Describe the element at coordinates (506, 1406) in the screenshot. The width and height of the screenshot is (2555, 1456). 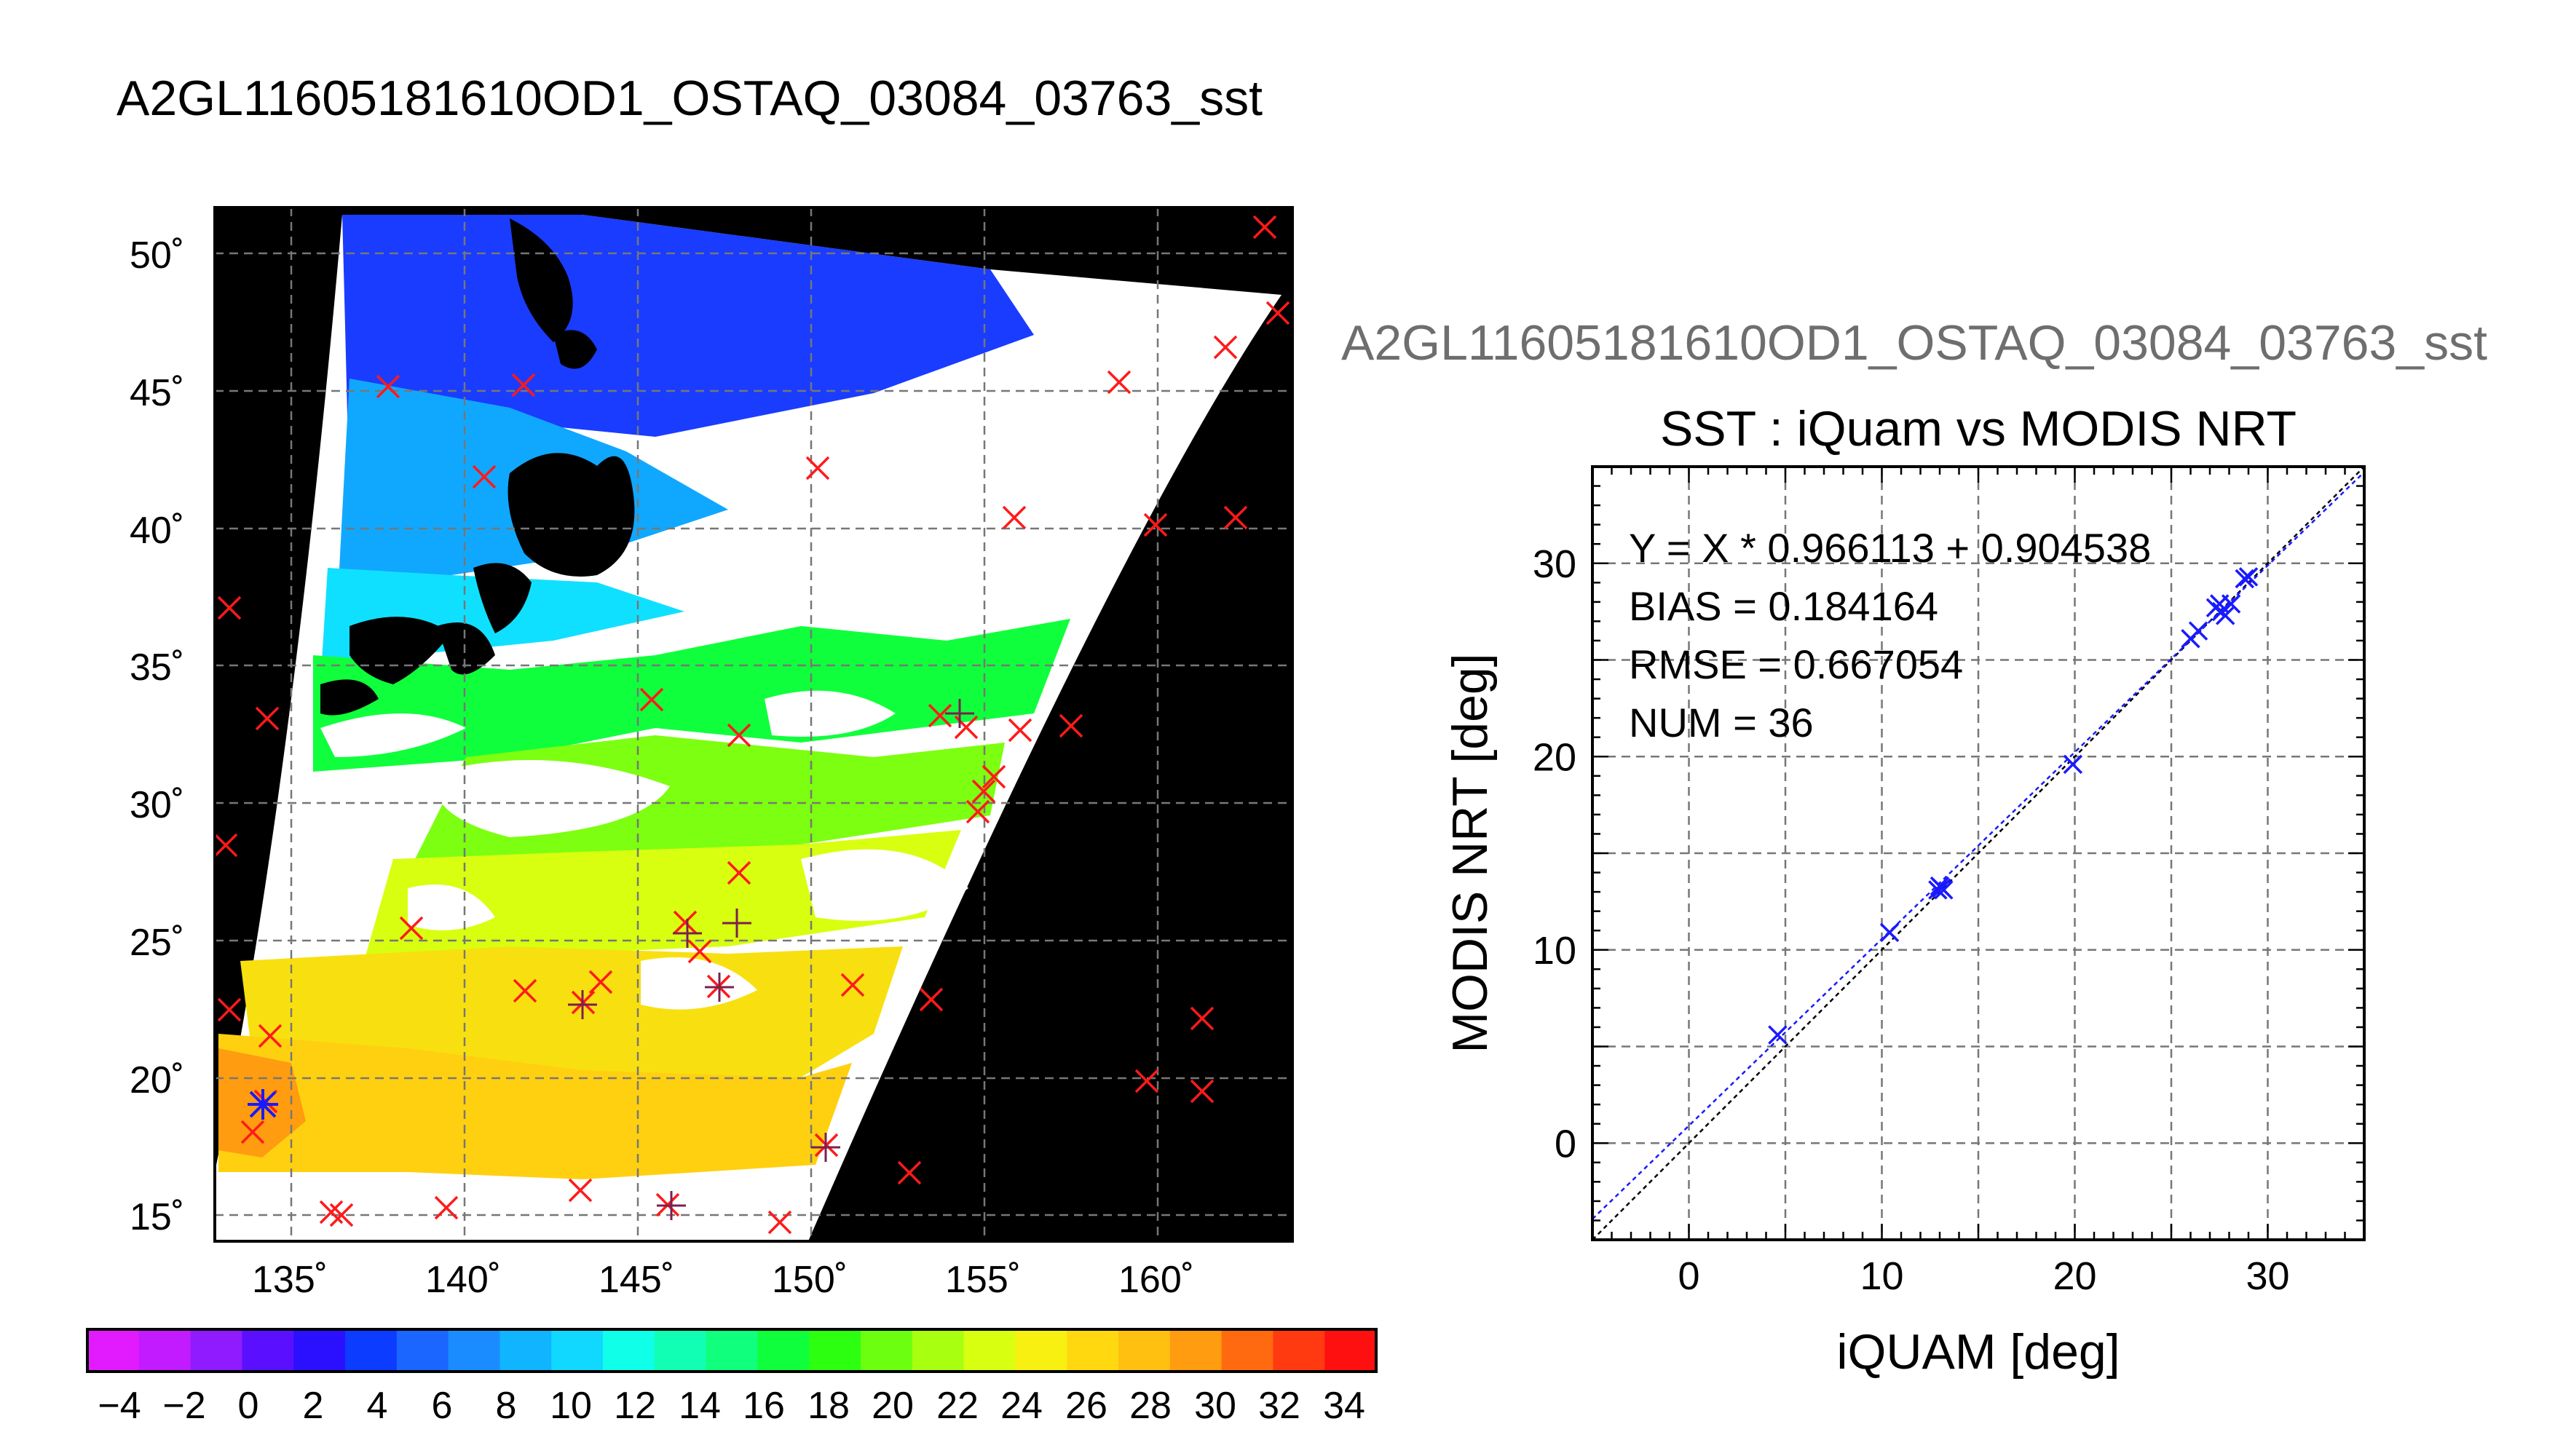
I see `colorbar-label: 8` at that location.